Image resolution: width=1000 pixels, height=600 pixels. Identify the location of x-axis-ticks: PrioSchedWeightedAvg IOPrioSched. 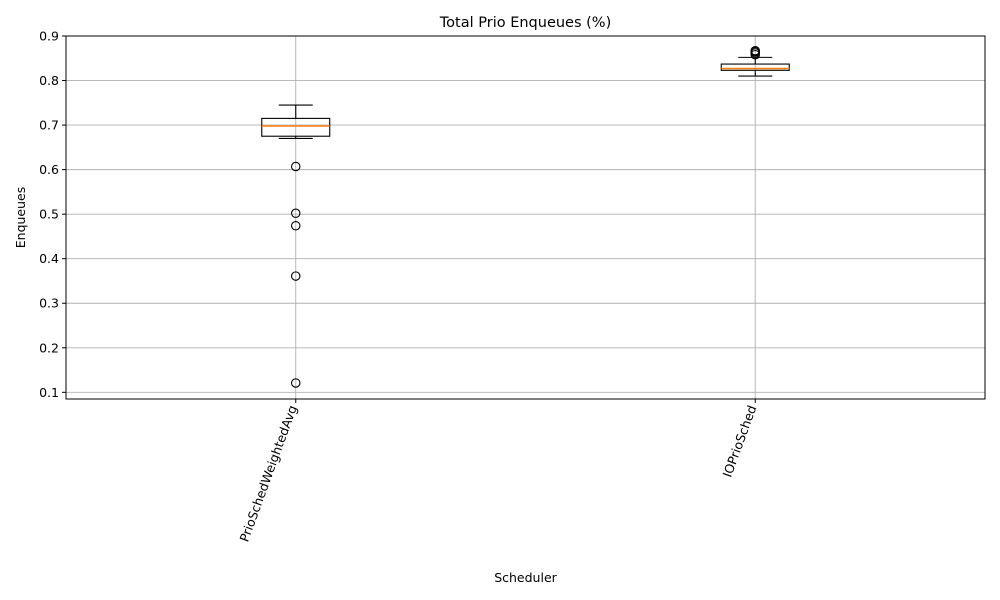
(498, 471).